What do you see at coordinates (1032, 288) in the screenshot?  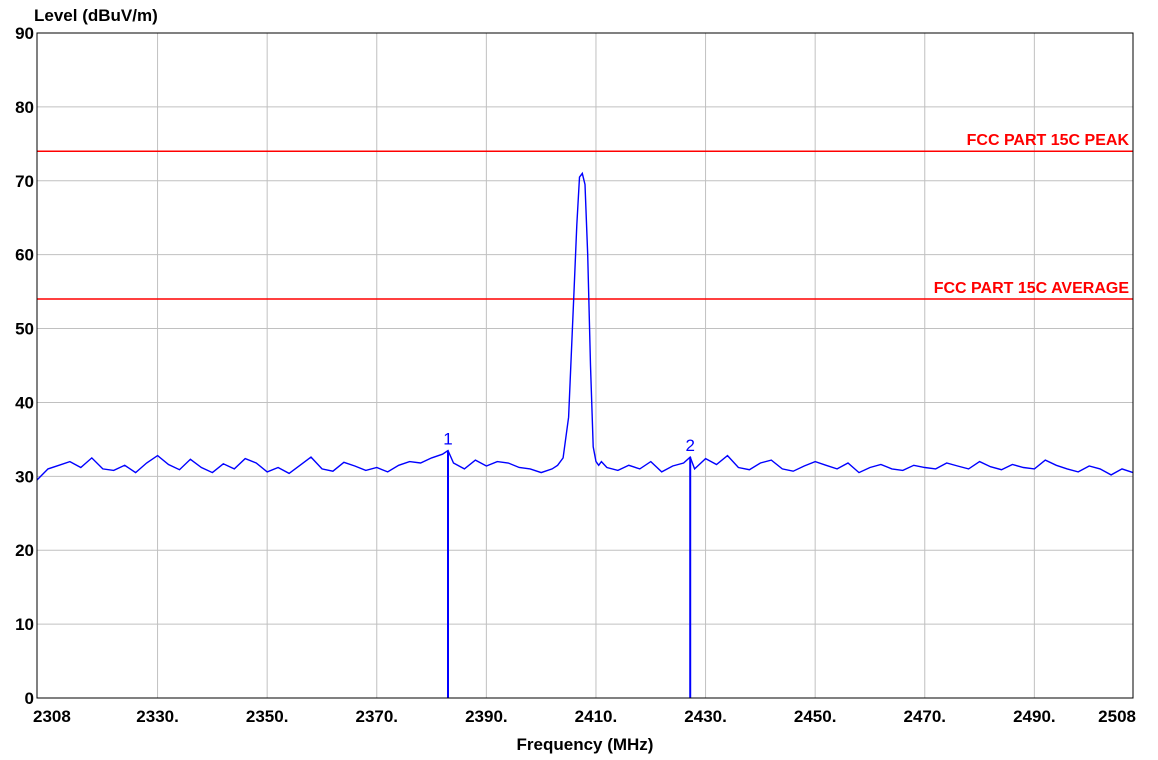 I see `limit-line-label: FCC PART 15C AVERAGE` at bounding box center [1032, 288].